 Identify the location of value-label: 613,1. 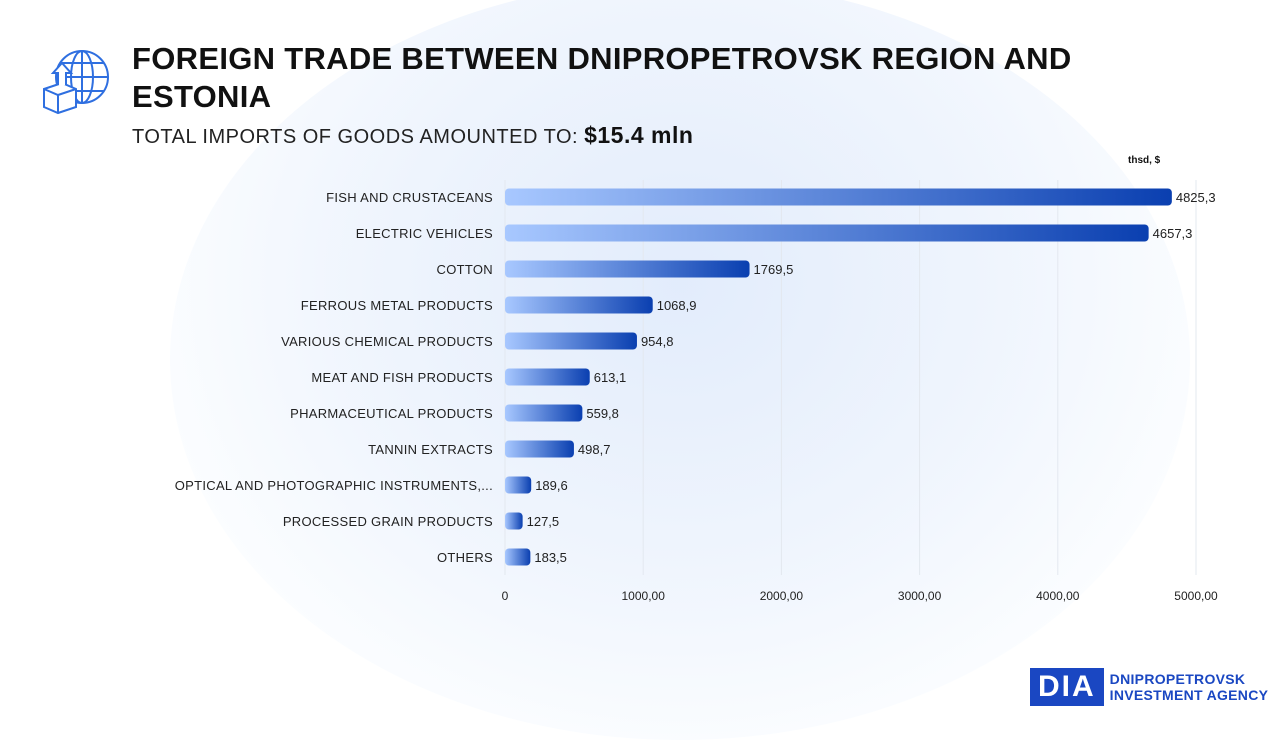
(610, 377).